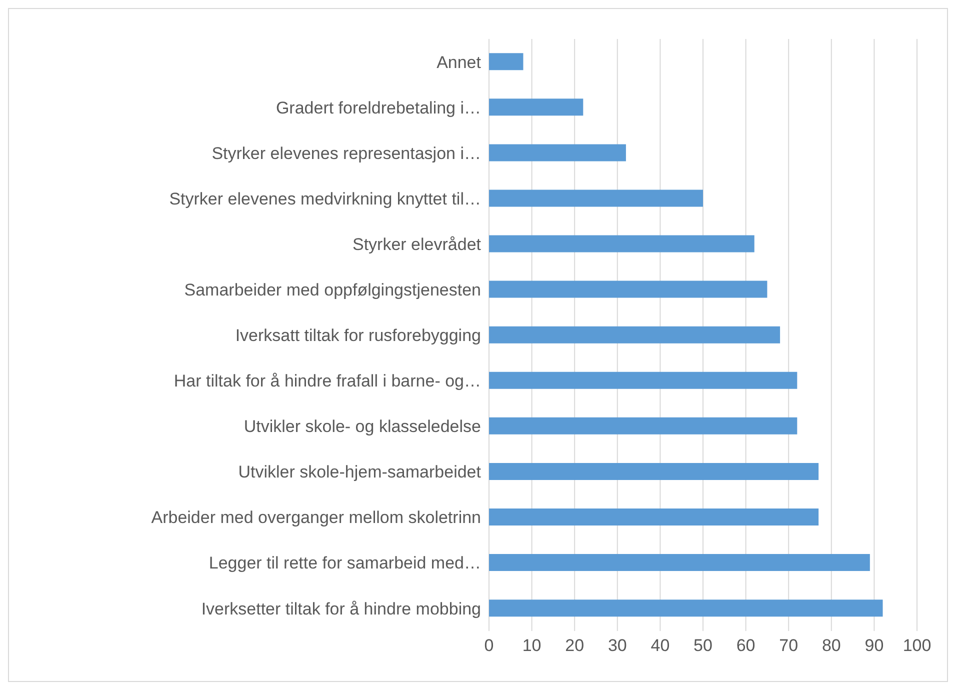 The height and width of the screenshot is (691, 955). What do you see at coordinates (831, 646) in the screenshot?
I see `x-tick-label: 80` at bounding box center [831, 646].